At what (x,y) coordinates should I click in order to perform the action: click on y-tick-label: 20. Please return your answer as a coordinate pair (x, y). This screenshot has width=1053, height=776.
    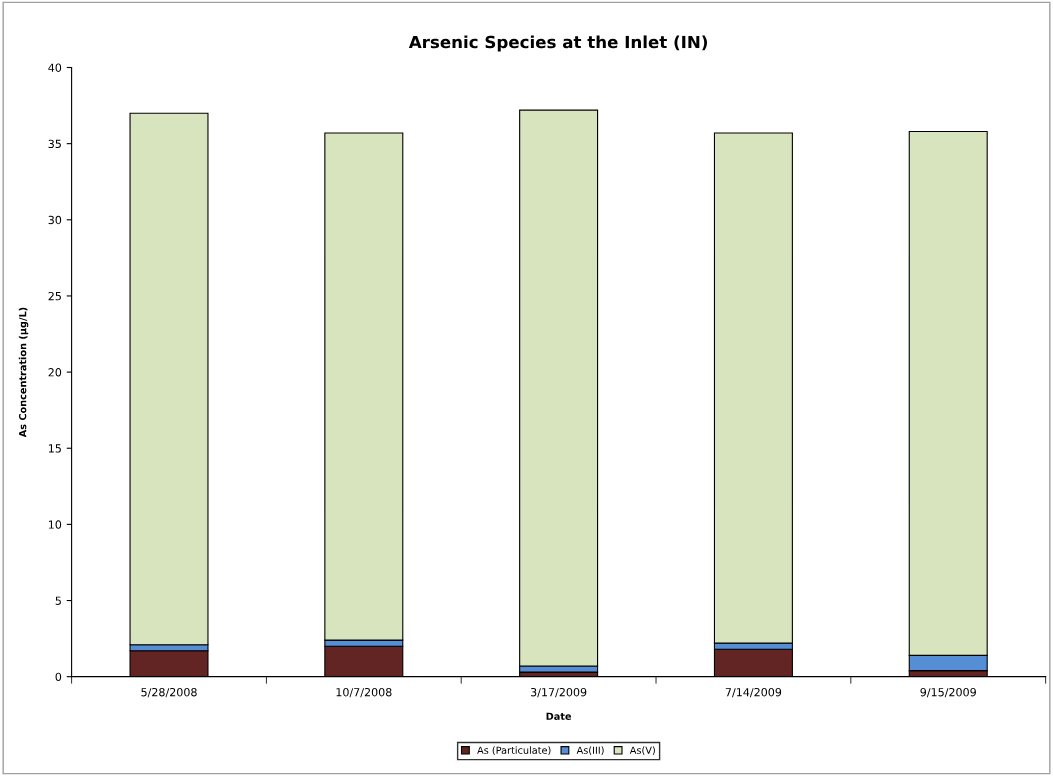
    Looking at the image, I should click on (55, 372).